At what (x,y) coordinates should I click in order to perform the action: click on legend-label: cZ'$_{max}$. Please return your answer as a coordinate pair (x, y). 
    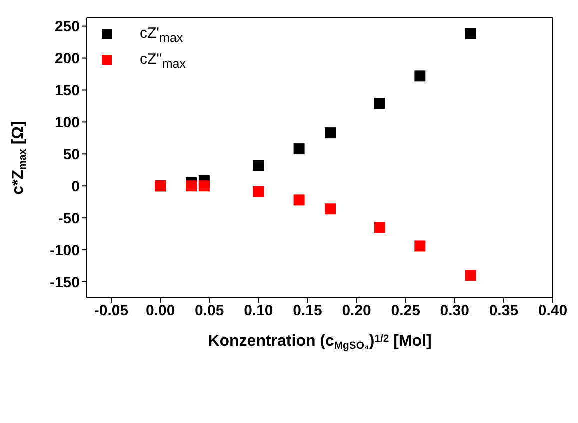
    Looking at the image, I should click on (162, 35).